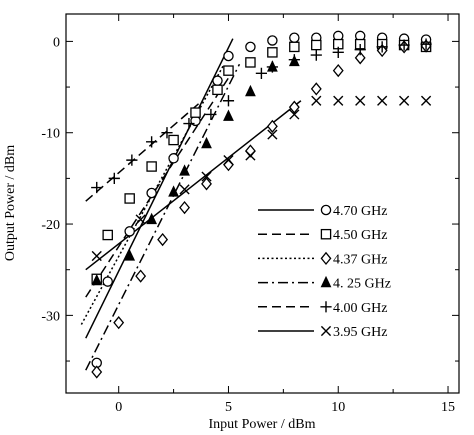  I want to click on legend-label-5: 3.95 GHz, so click(360, 332).